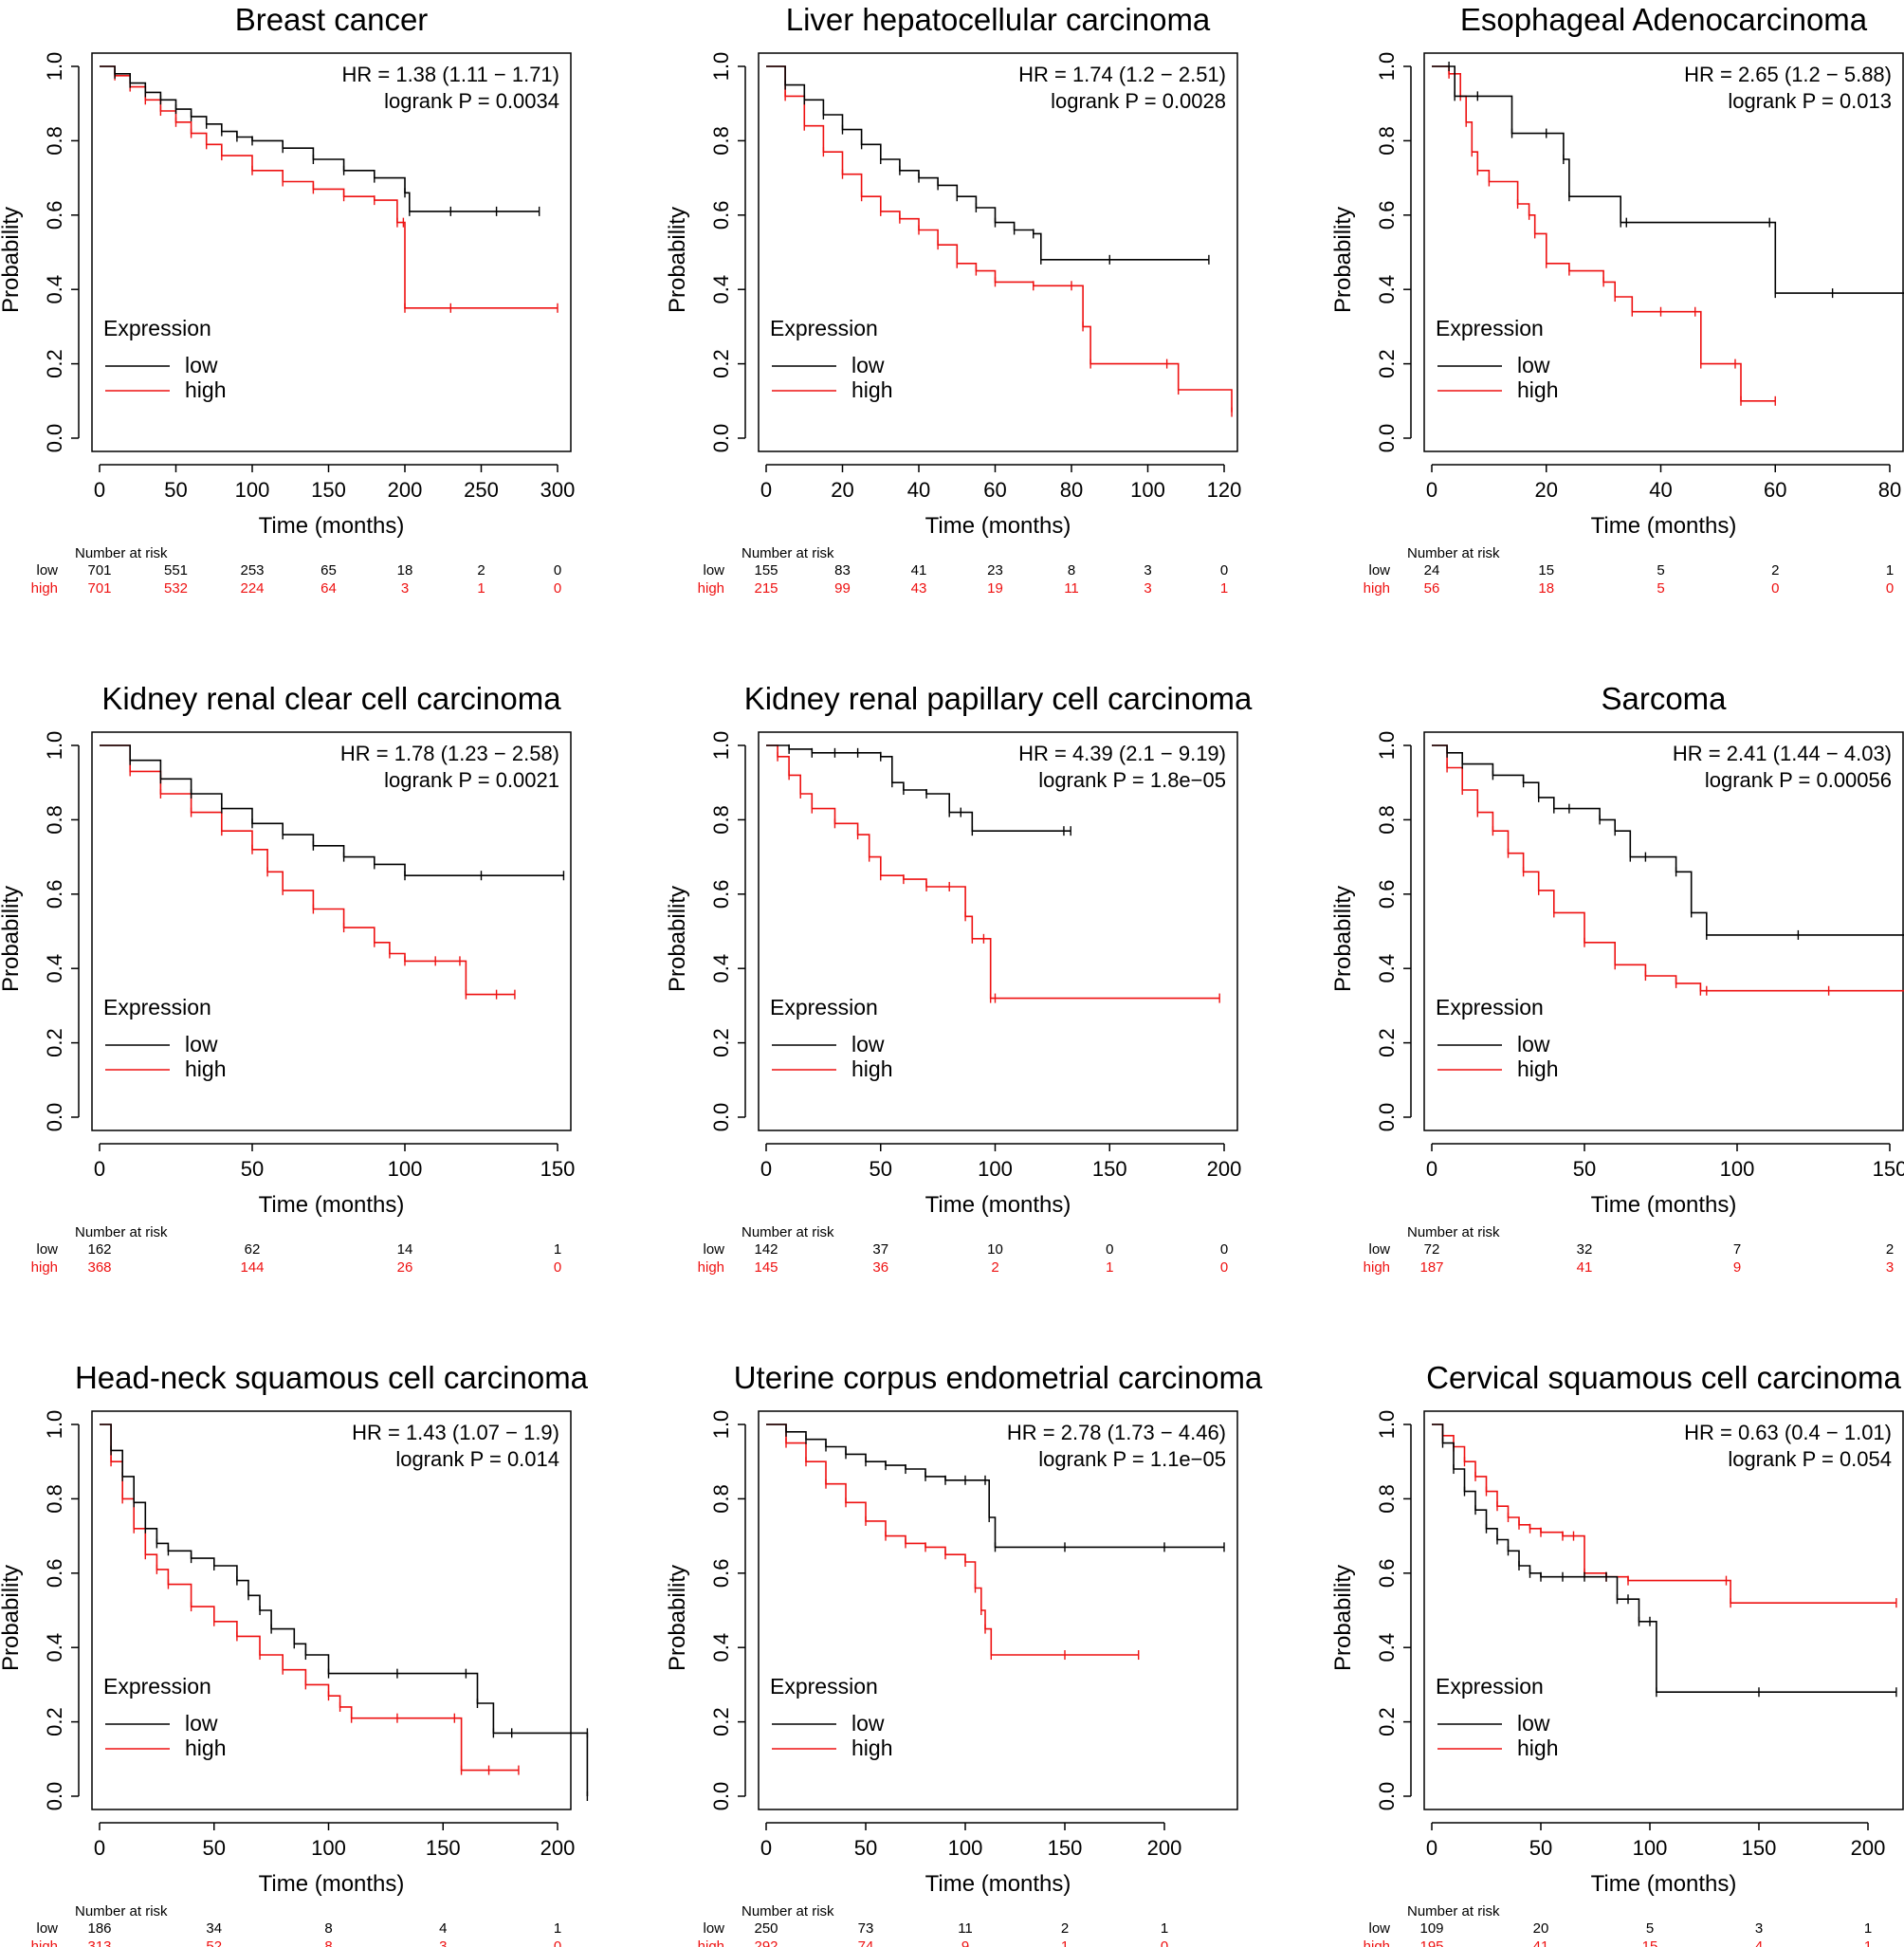  I want to click on risk-value-low: 7, so click(1737, 1249).